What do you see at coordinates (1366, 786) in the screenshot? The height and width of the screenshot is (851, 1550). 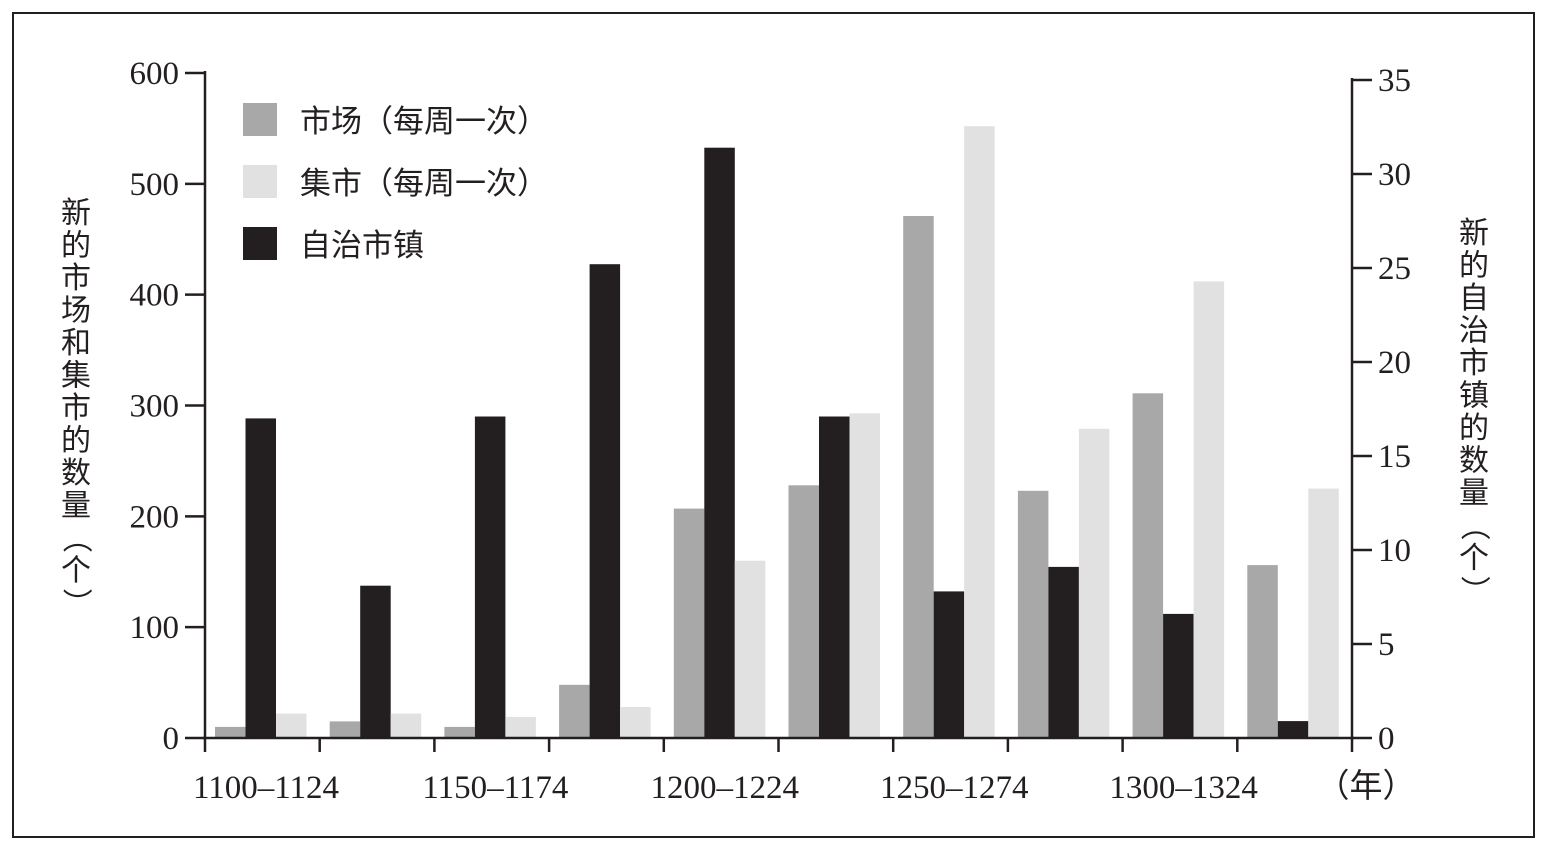 I see `x-unit-label: （年）` at bounding box center [1366, 786].